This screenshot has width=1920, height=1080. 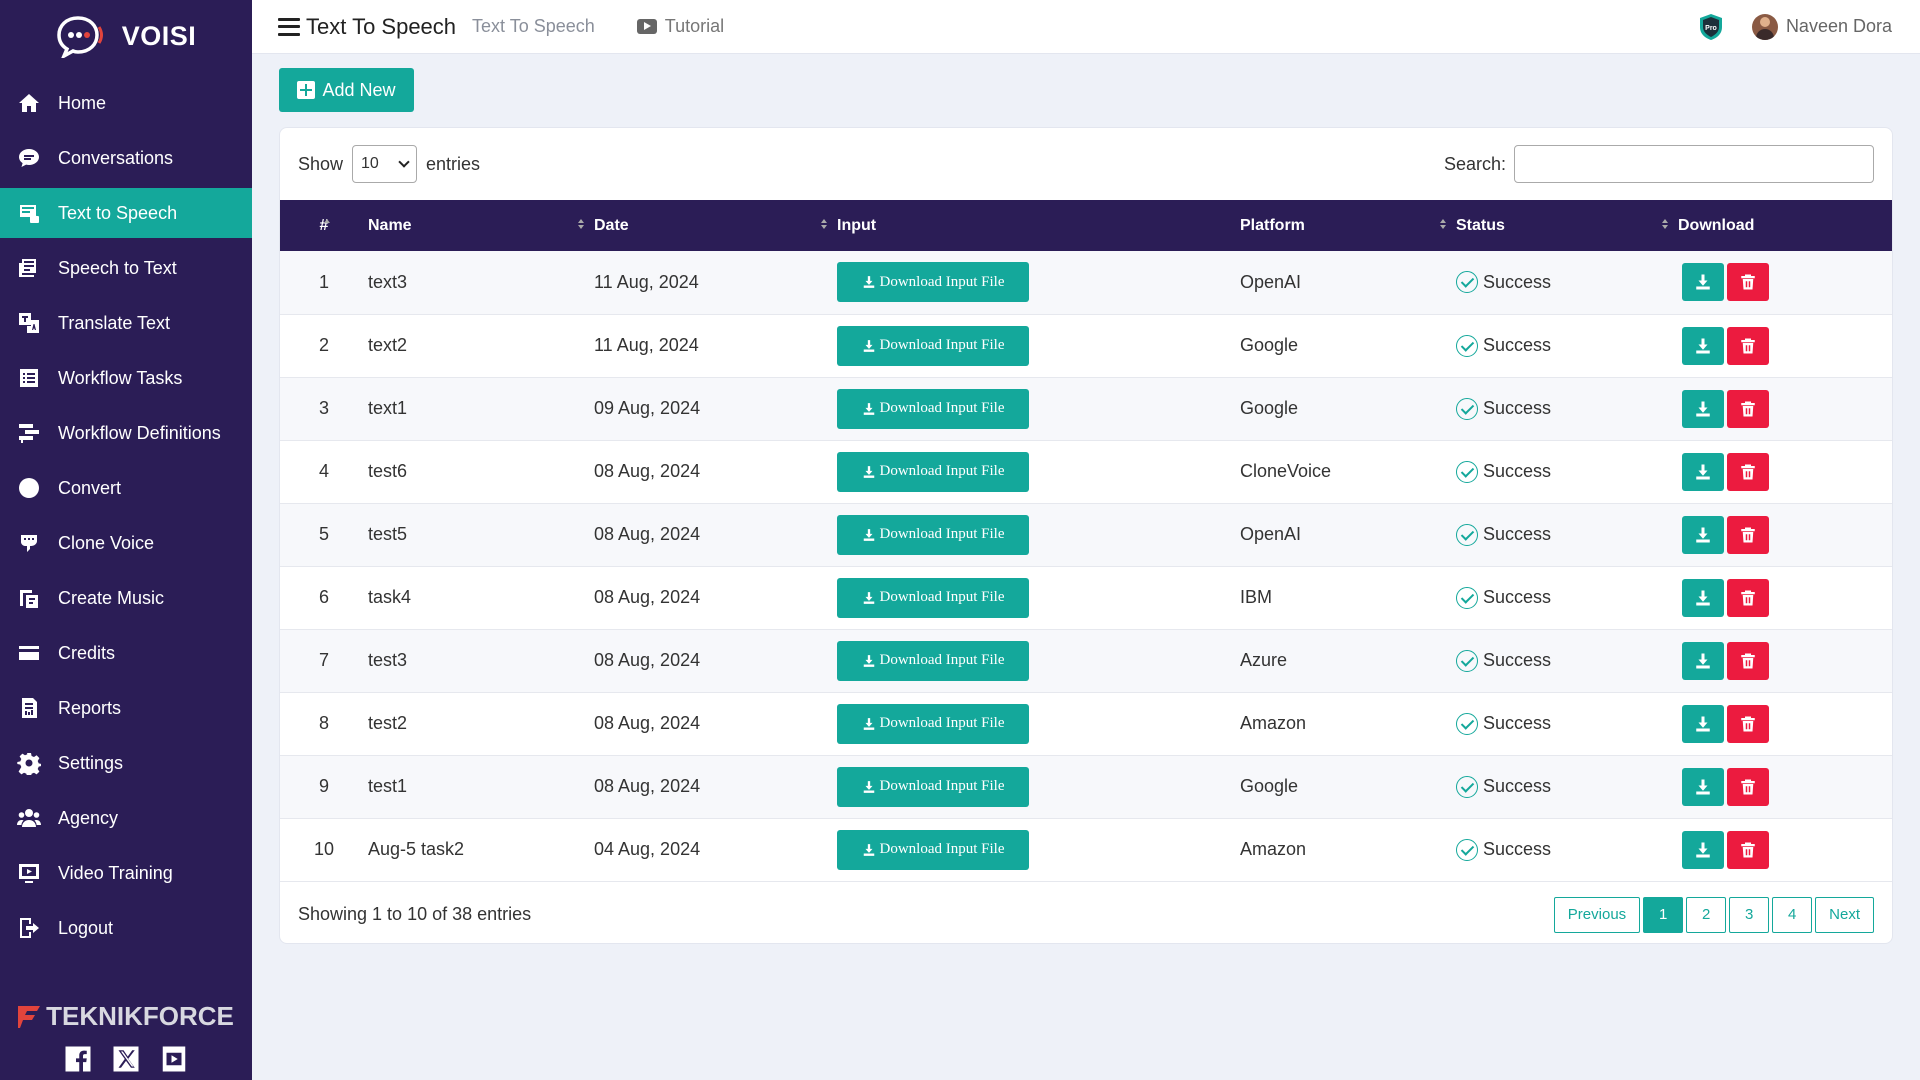 I want to click on page-title: Text To Speech, so click(x=381, y=26).